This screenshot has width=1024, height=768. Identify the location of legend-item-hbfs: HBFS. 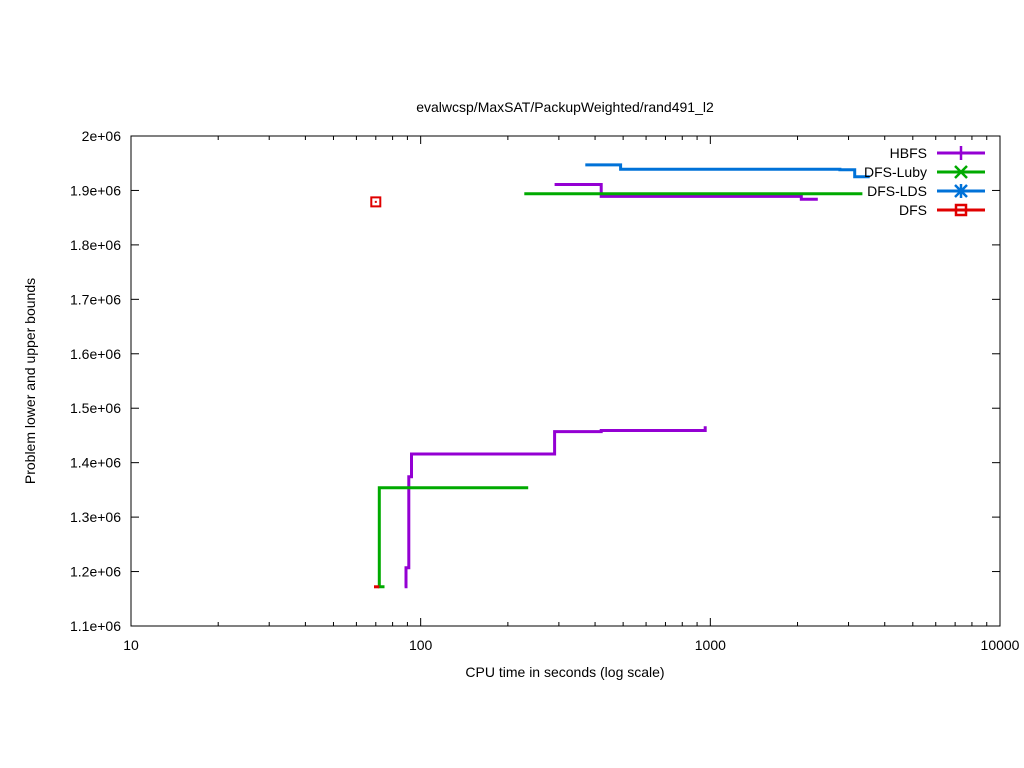
(937, 153).